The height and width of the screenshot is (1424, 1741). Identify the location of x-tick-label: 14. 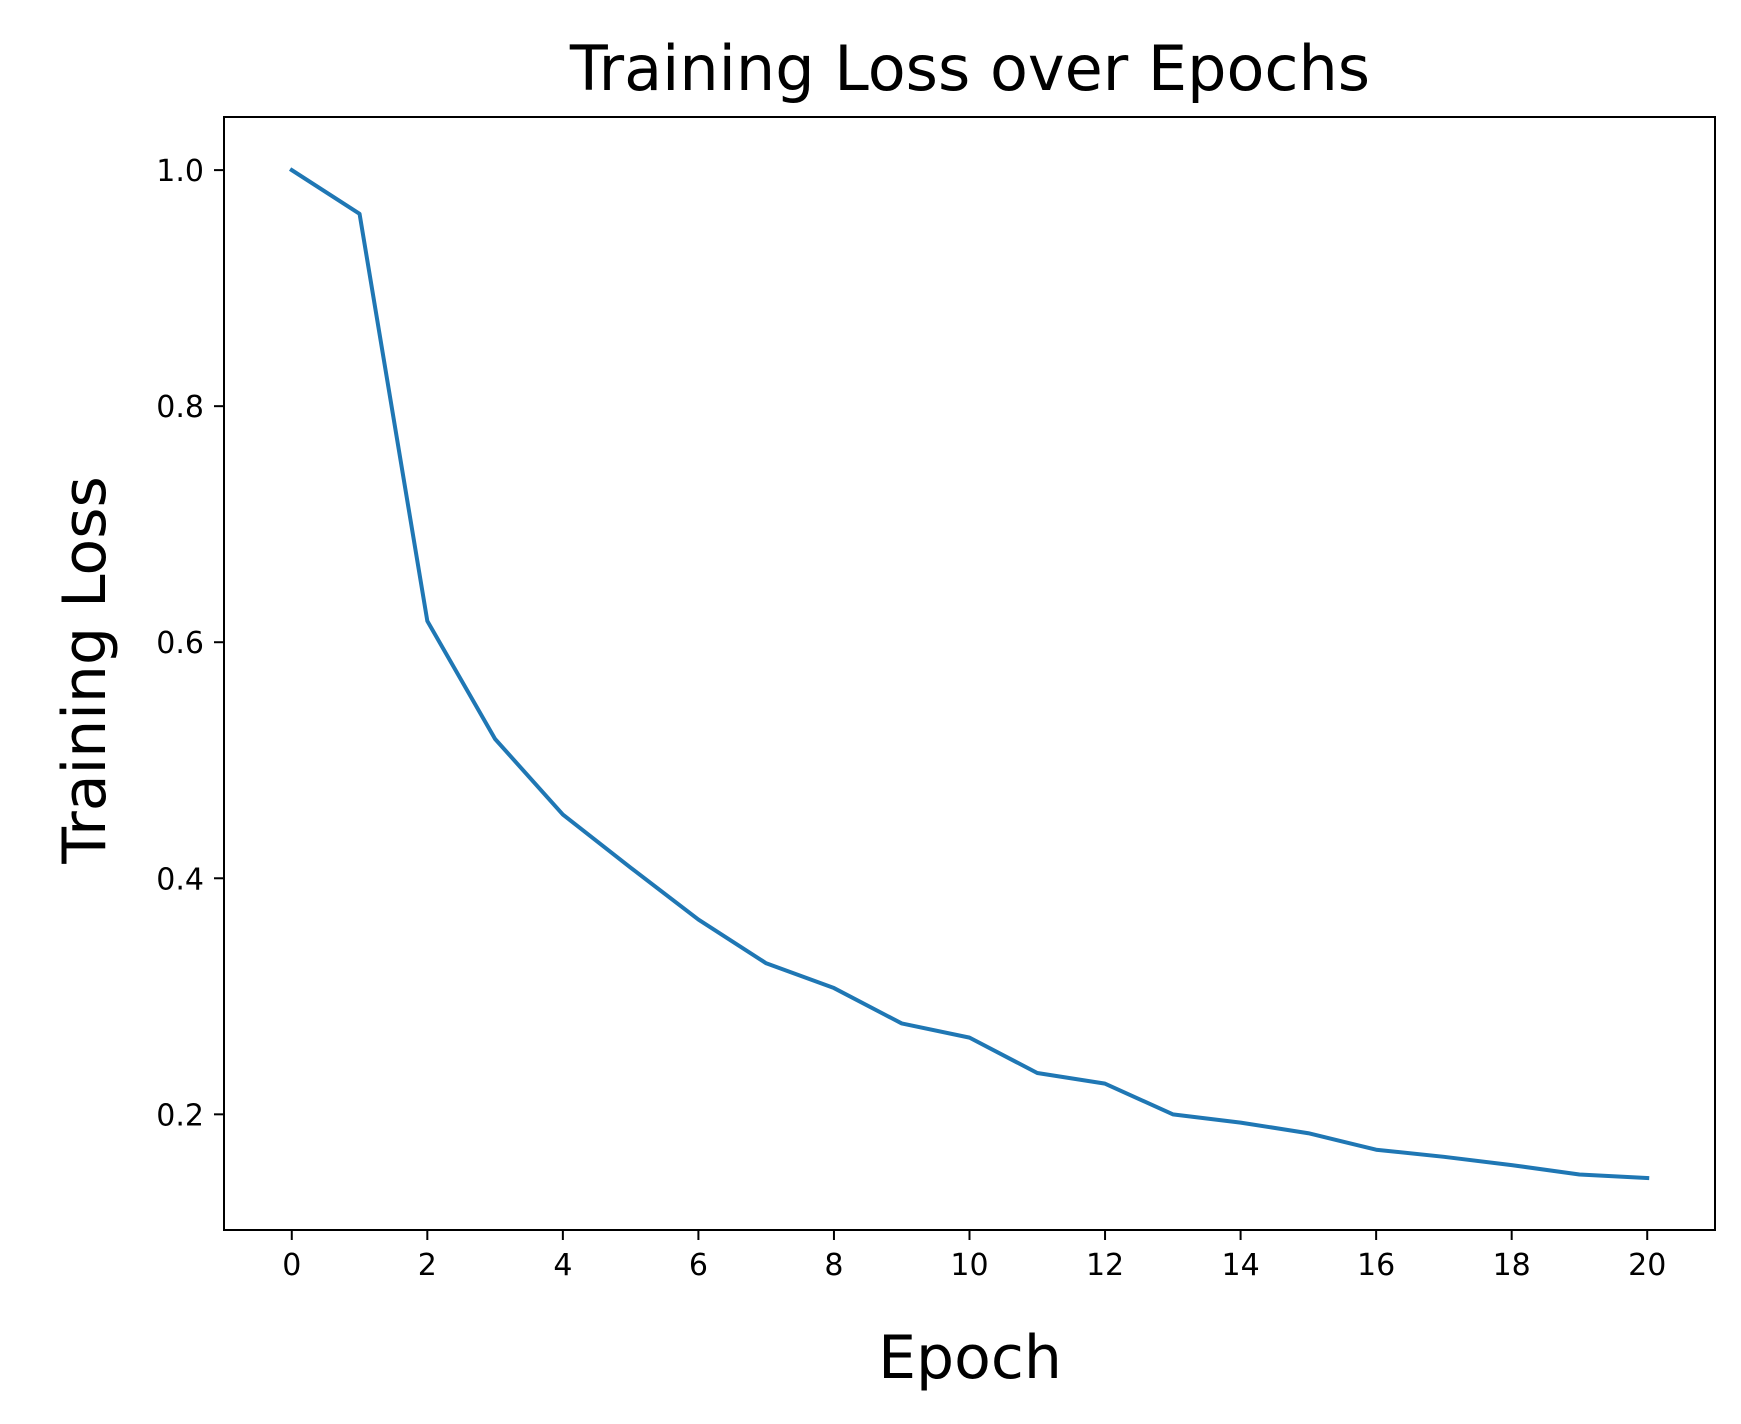
(1240, 1265).